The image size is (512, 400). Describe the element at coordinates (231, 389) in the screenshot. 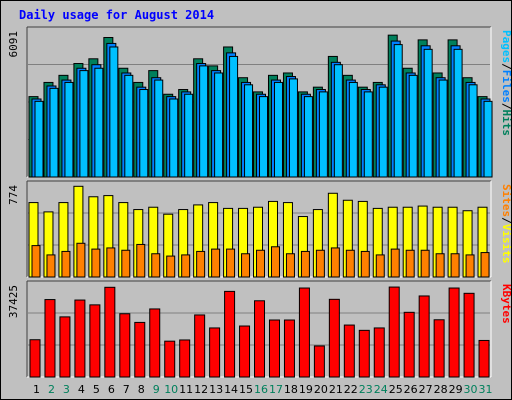

I see `day-label: 14` at that location.